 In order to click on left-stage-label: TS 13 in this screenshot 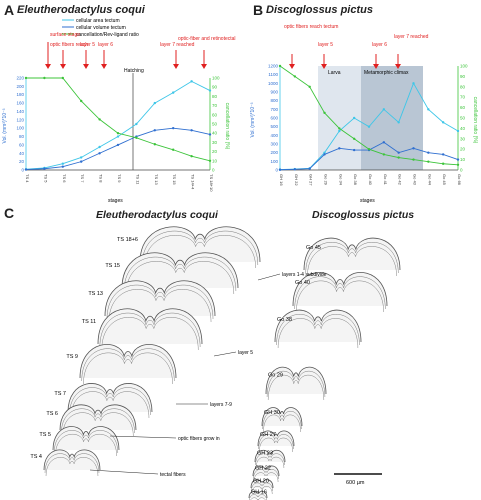, I will do `click(95, 294)`.